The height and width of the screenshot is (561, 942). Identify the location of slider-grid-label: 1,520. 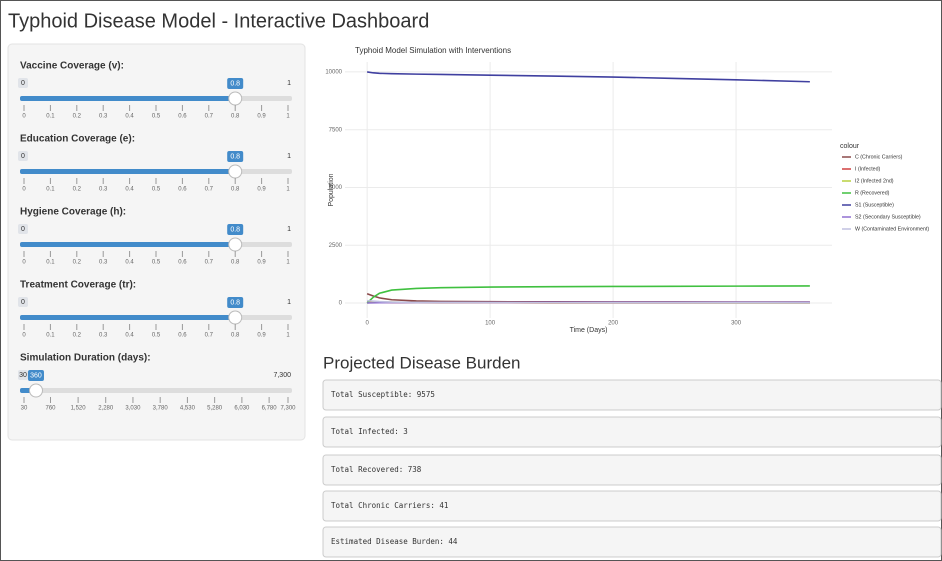
(79, 409).